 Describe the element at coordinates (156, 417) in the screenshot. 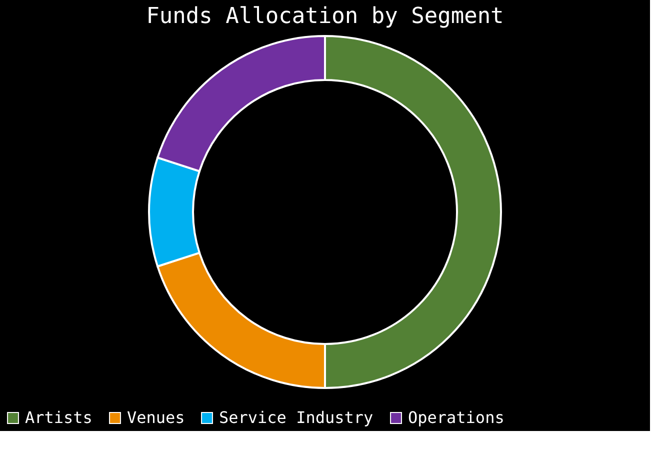

I see `legend-label: Venues` at that location.